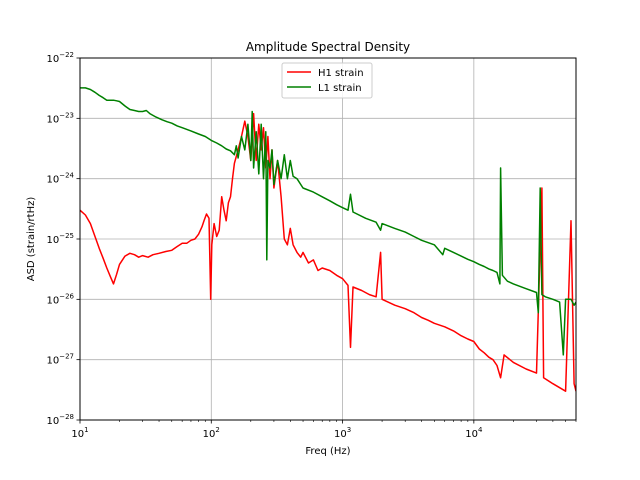 Image resolution: width=640 pixels, height=480 pixels. Describe the element at coordinates (342, 433) in the screenshot. I see `x-tick-label: 10³` at that location.